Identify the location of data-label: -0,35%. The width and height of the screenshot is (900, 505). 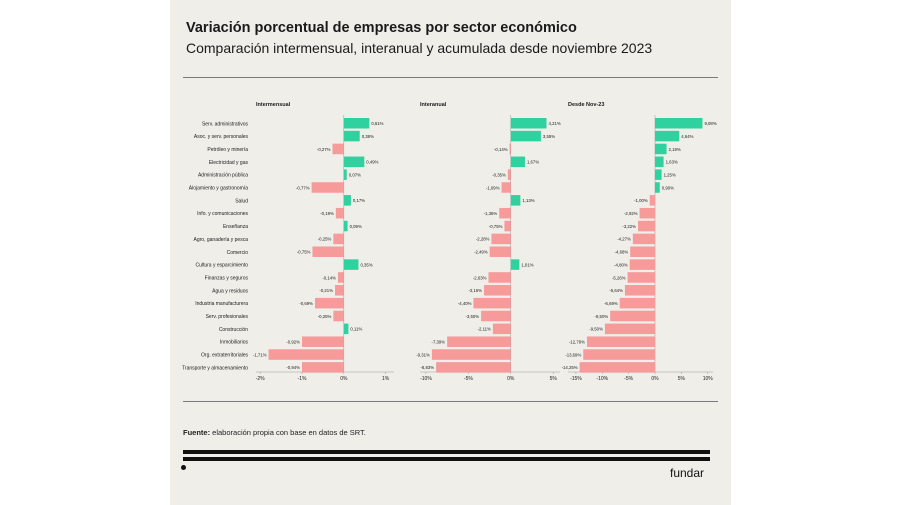
(499, 174).